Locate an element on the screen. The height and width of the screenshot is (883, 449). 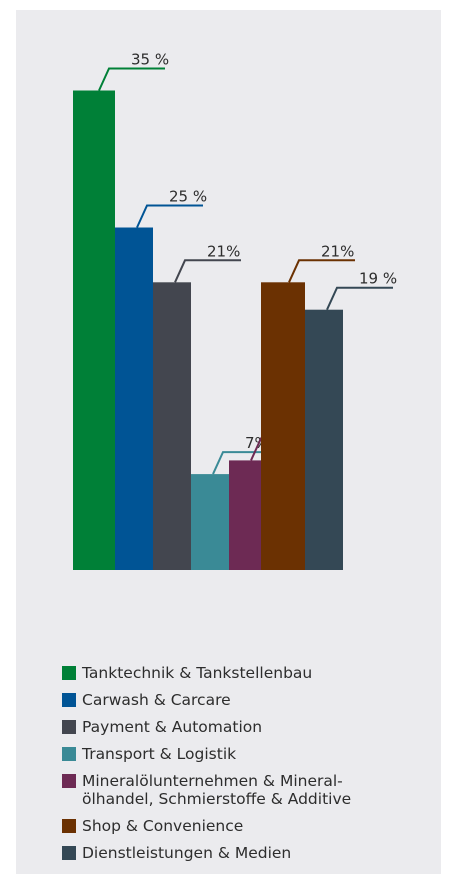
legend-label-4: Transport & Logistik is located at coordinates (159, 754).